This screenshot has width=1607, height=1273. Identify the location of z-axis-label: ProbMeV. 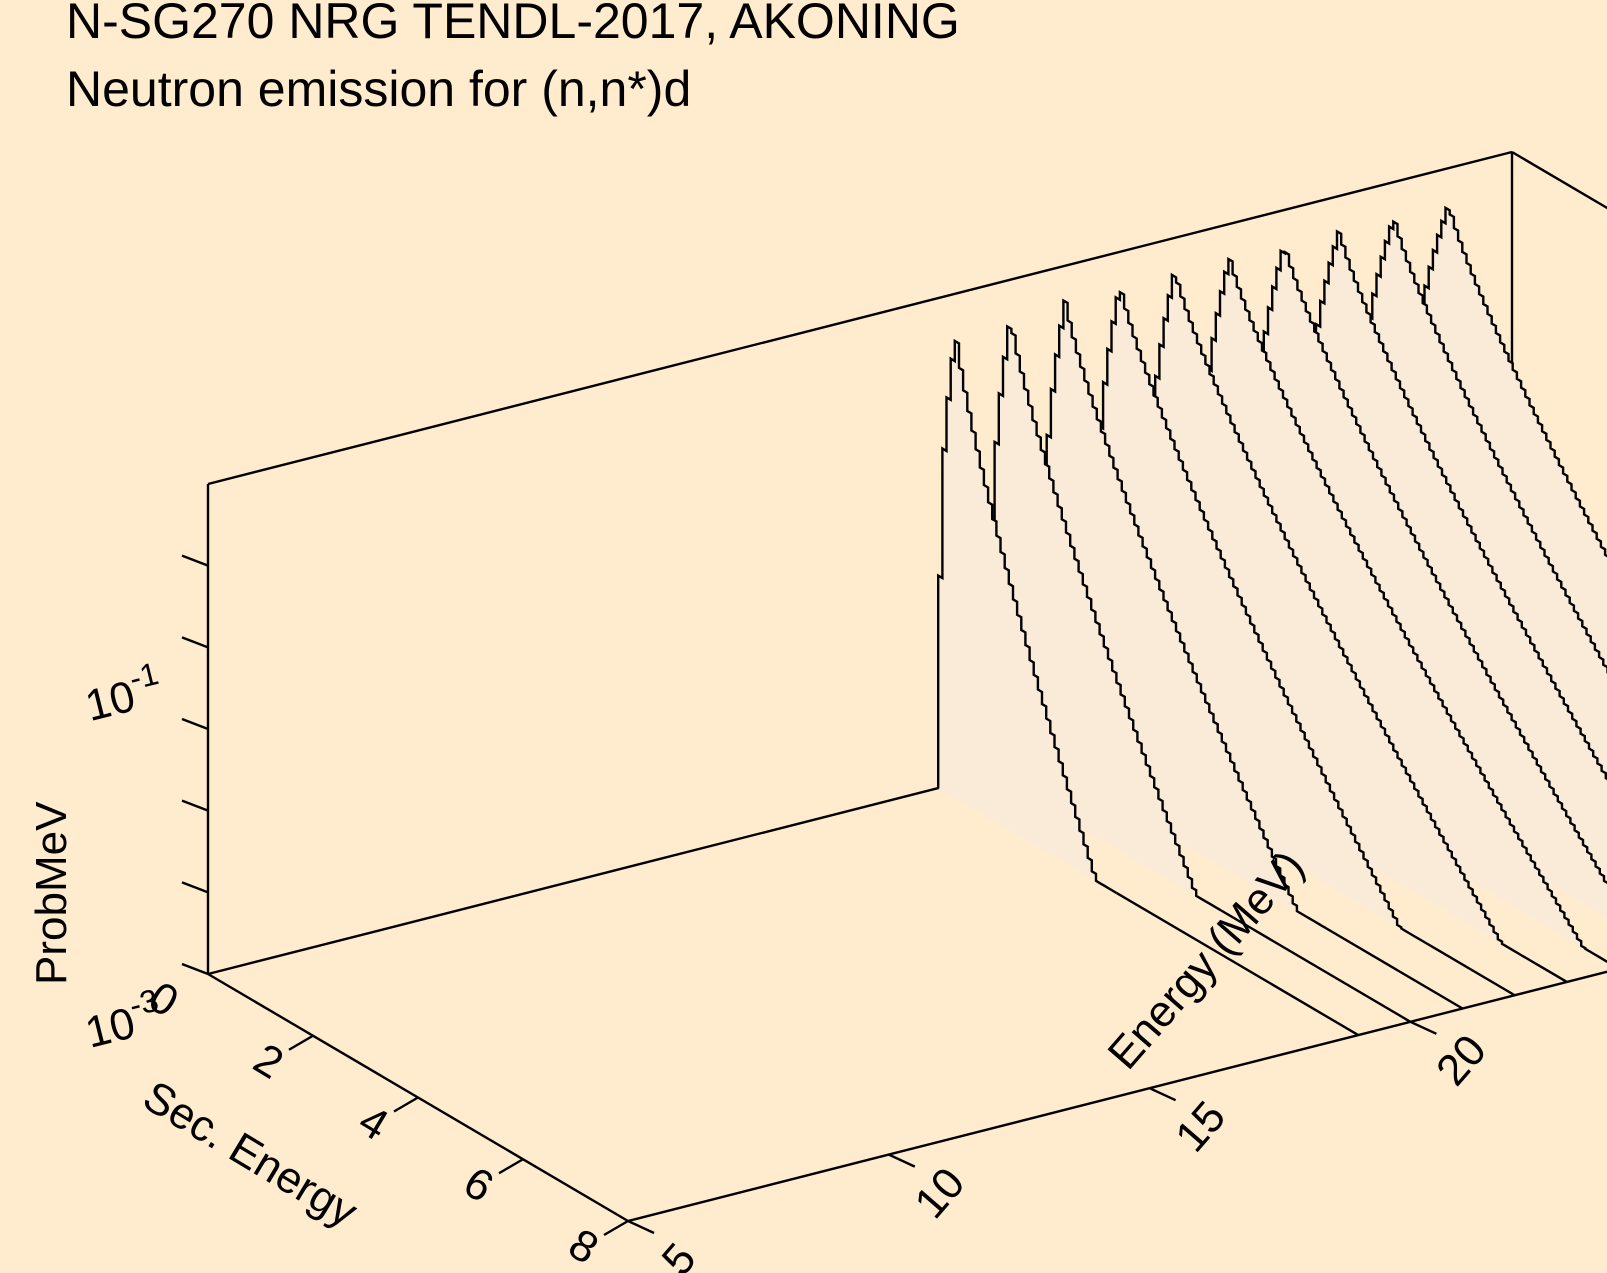
(51, 893).